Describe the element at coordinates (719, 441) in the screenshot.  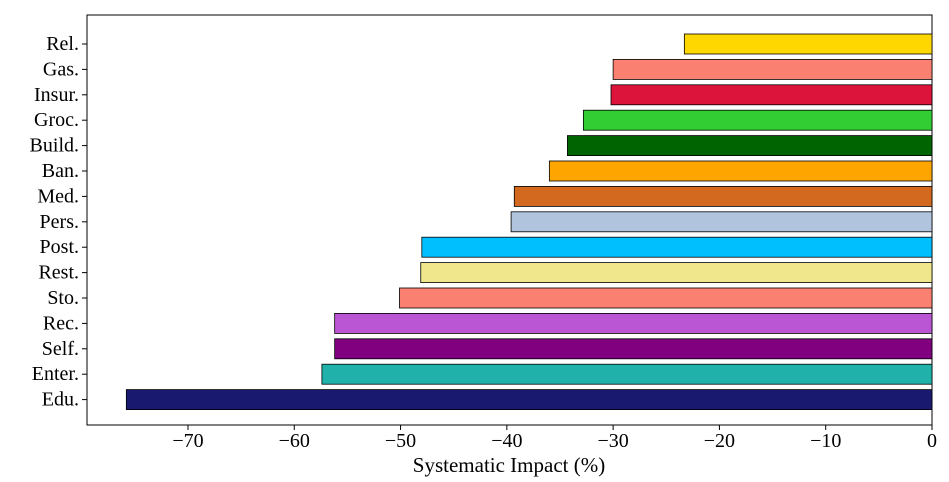
I see `x-tick-label: −20` at that location.